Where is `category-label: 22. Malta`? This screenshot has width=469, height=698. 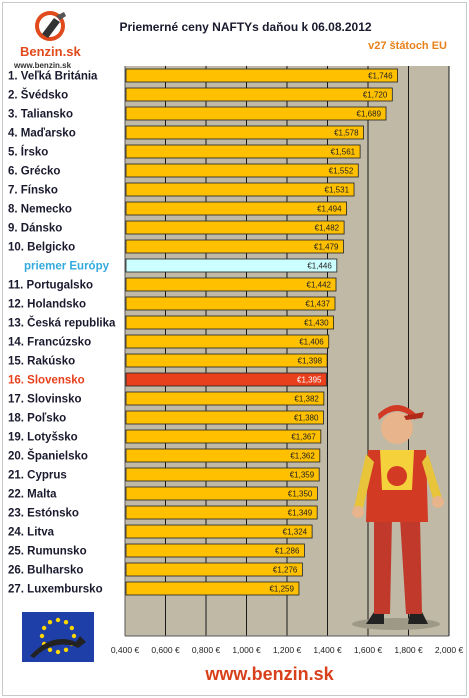 category-label: 22. Malta is located at coordinates (32, 495).